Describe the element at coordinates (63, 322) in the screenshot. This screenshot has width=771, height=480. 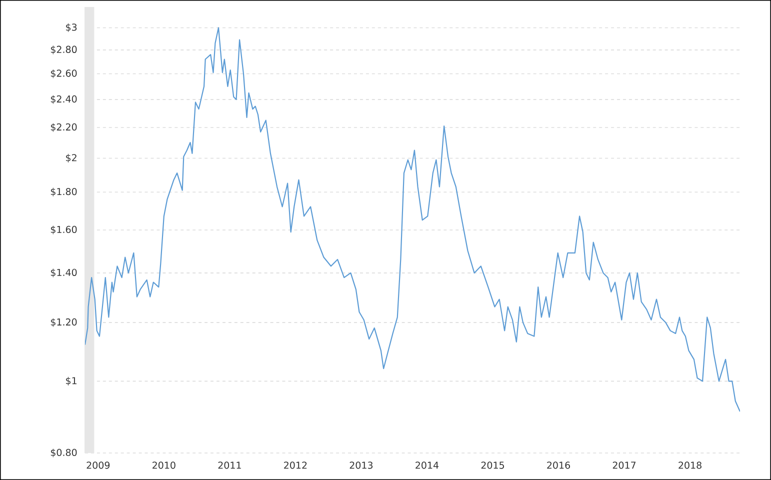
I see `y-tick-label: $1.20` at that location.